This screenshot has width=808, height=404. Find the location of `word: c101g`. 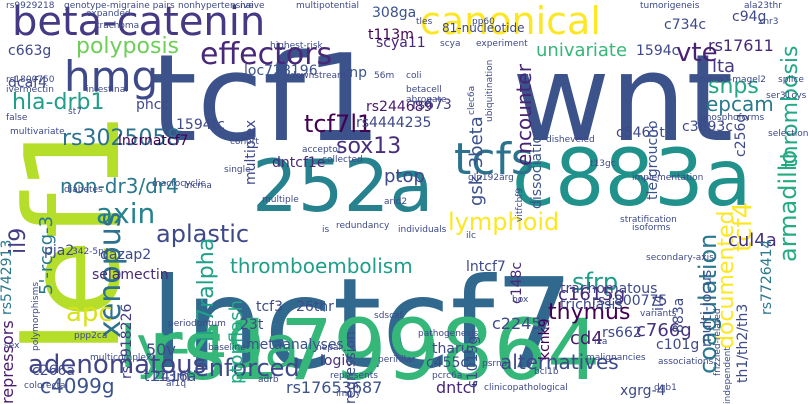

word: c101g is located at coordinates (678, 345).